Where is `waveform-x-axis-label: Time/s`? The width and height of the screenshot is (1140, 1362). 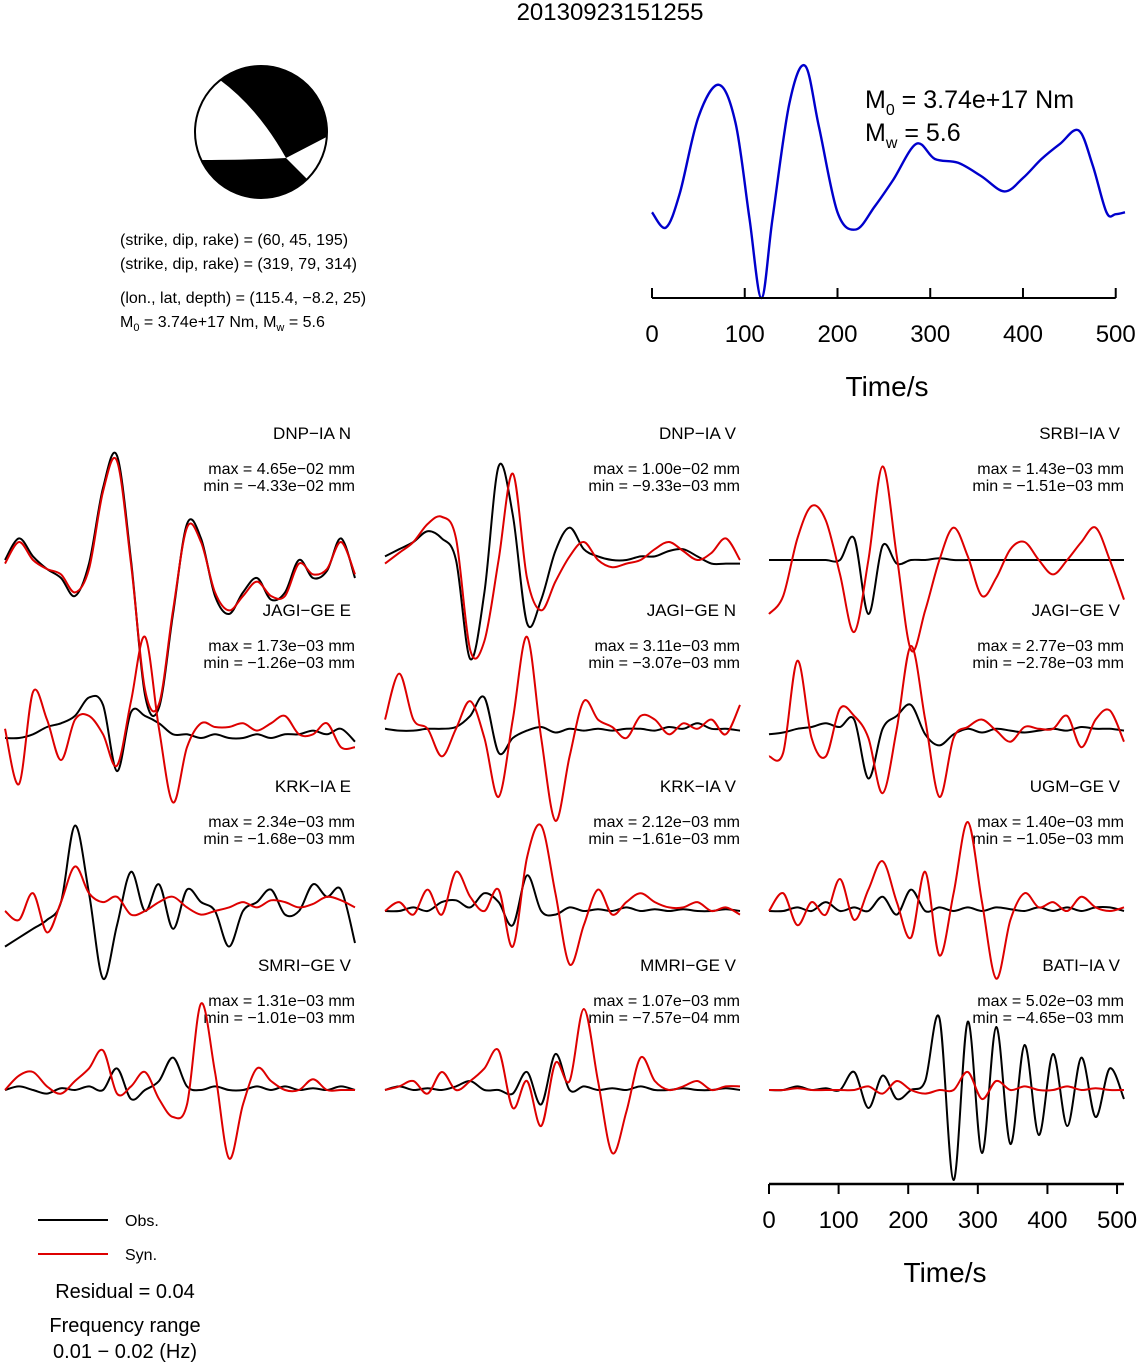
waveform-x-axis-label: Time/s is located at coordinates (945, 1272).